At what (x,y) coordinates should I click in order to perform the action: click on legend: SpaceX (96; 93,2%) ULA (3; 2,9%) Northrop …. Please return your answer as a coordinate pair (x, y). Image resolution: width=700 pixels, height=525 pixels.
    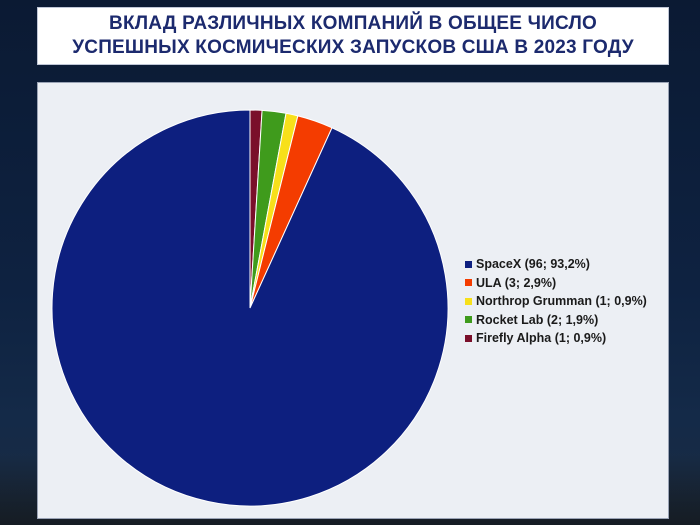
    Looking at the image, I should click on (565, 301).